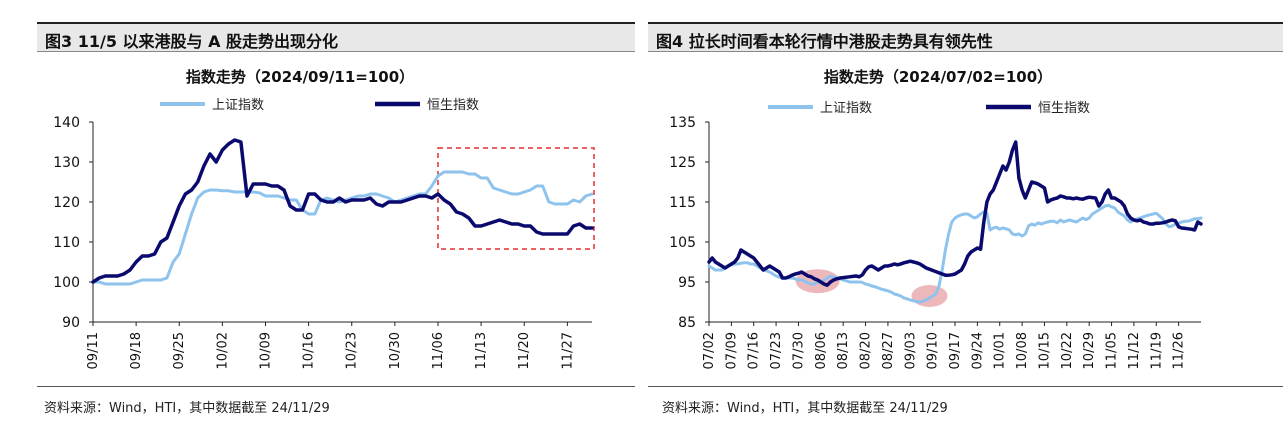 The width and height of the screenshot is (1283, 439). What do you see at coordinates (805, 408) in the screenshot?
I see `figure-4-source: 资料来源：Wind，HTI，其中数据截至 24/11/29` at bounding box center [805, 408].